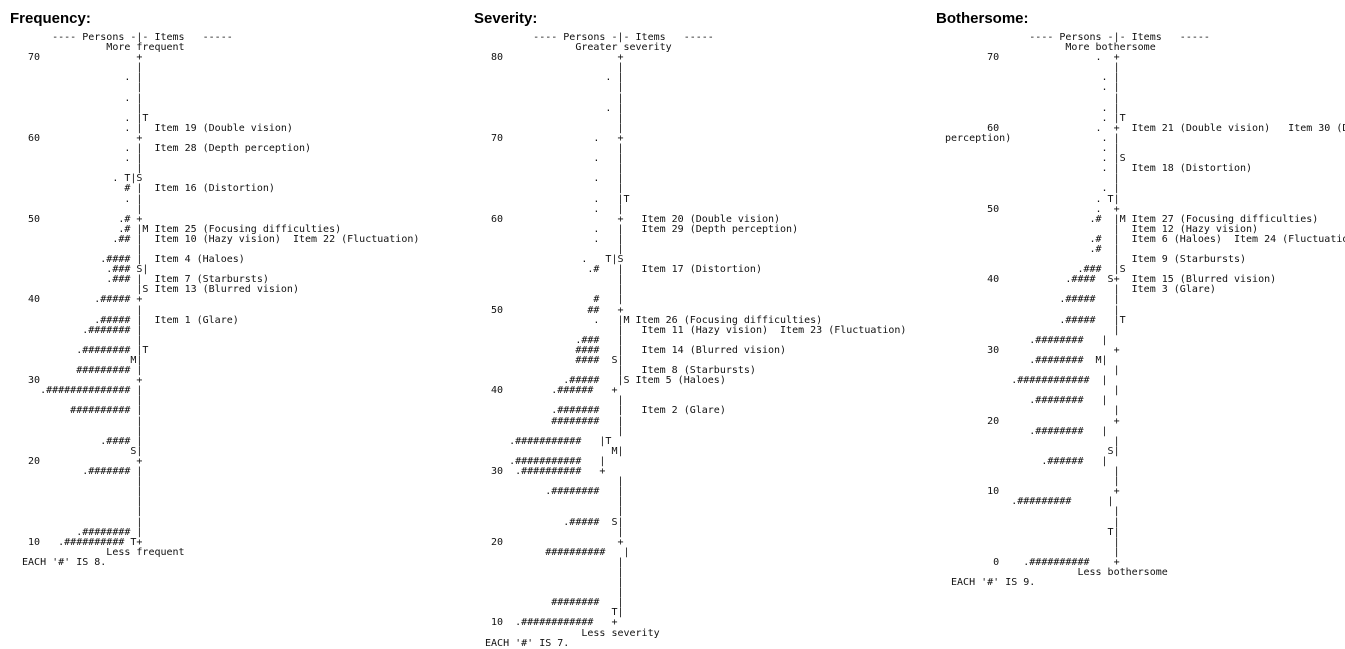  Describe the element at coordinates (79, 542) in the screenshot. I see `map-line: 10 .########## T+` at that location.